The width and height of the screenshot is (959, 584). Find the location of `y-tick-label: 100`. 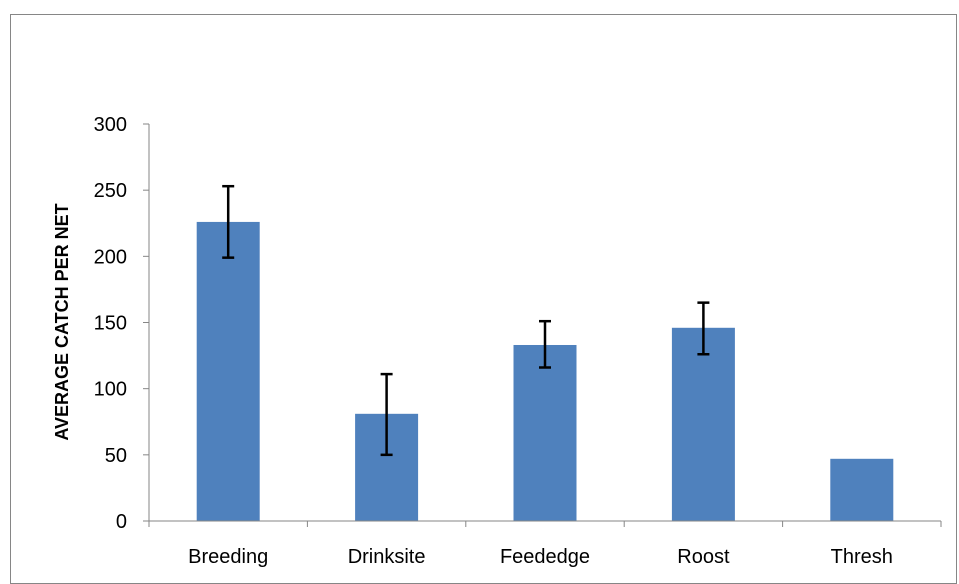

y-tick-label: 100 is located at coordinates (110, 390).